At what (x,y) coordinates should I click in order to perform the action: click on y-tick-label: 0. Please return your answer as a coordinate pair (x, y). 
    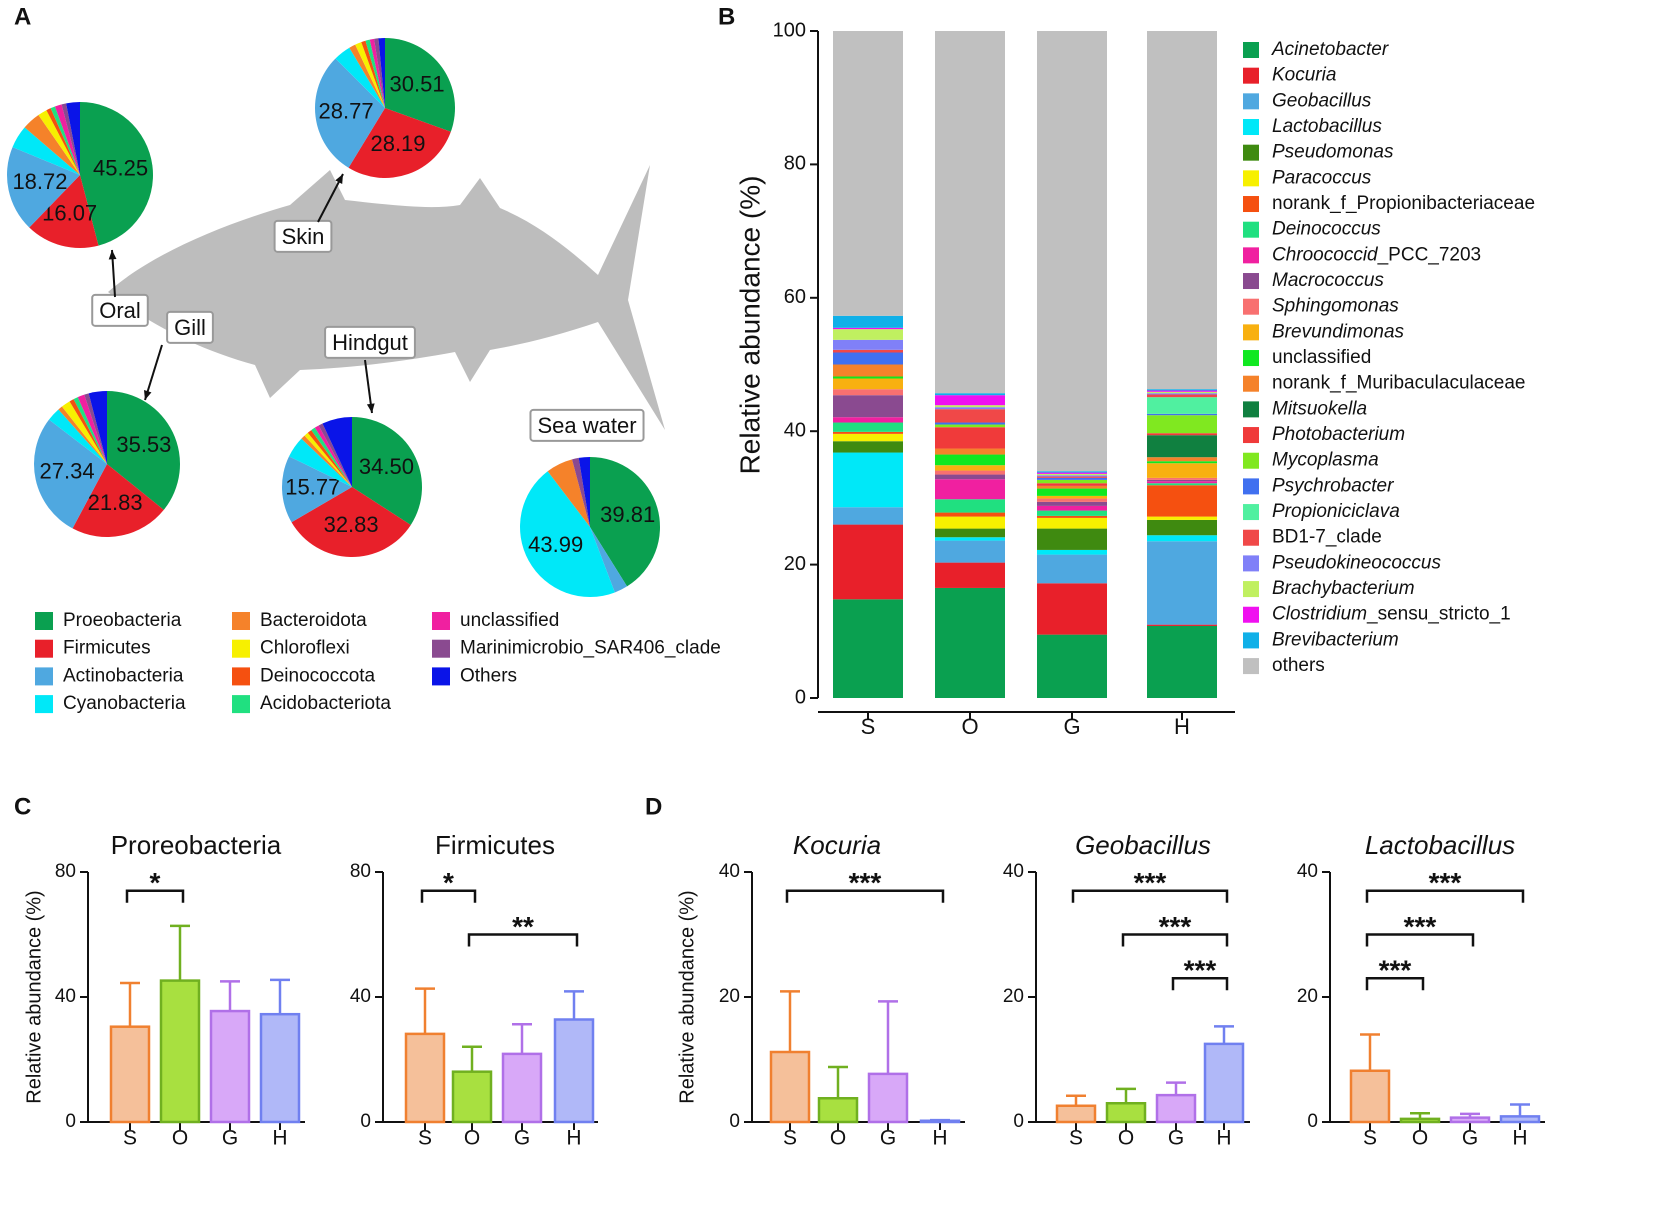
    Looking at the image, I should click on (365, 1121).